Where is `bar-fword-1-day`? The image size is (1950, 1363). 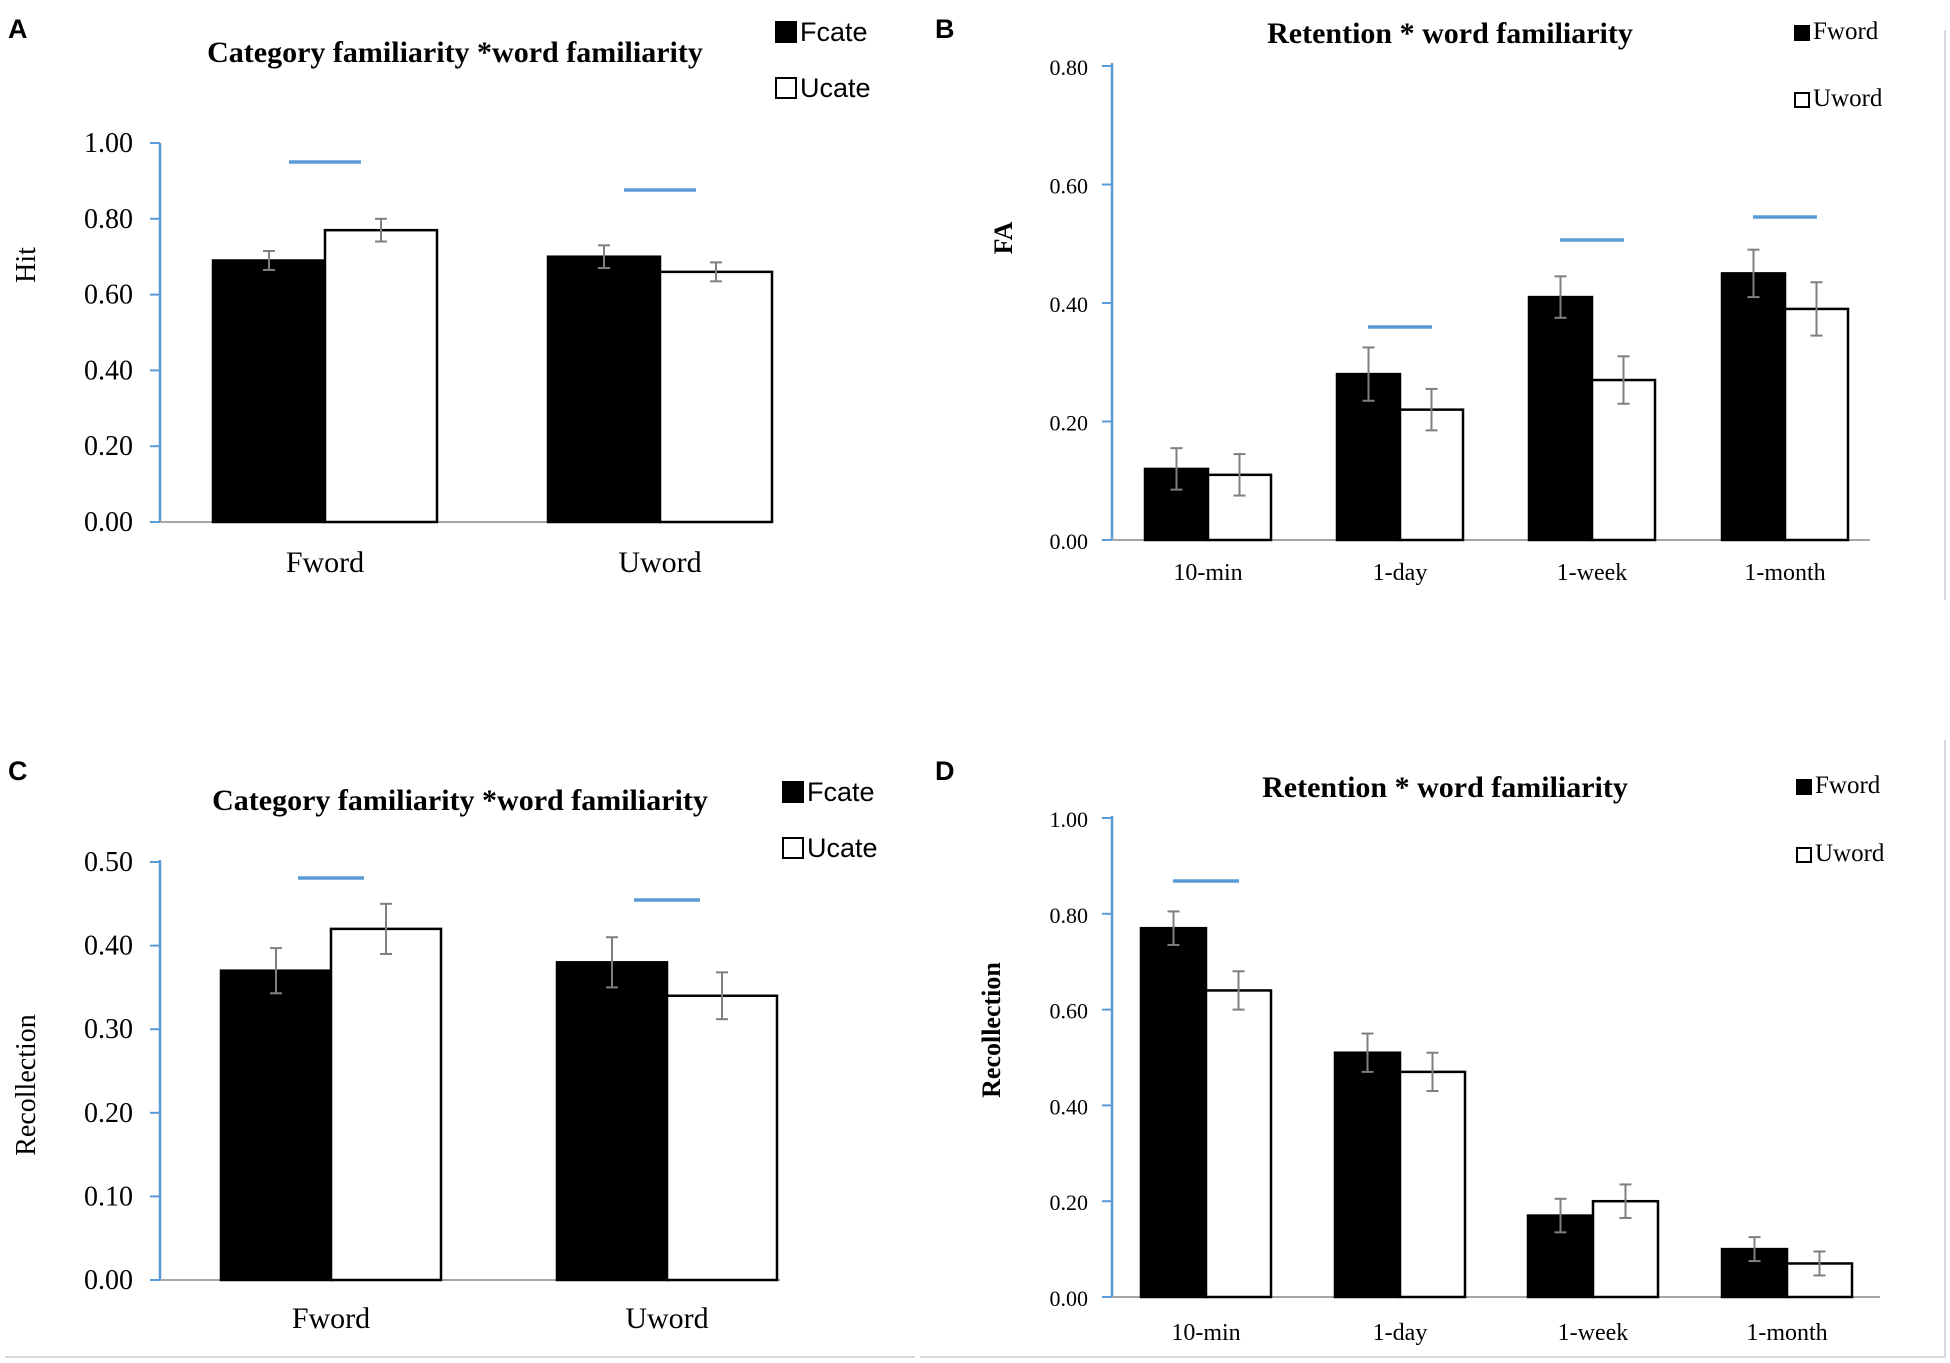
bar-fword-1-day is located at coordinates (1367, 1175).